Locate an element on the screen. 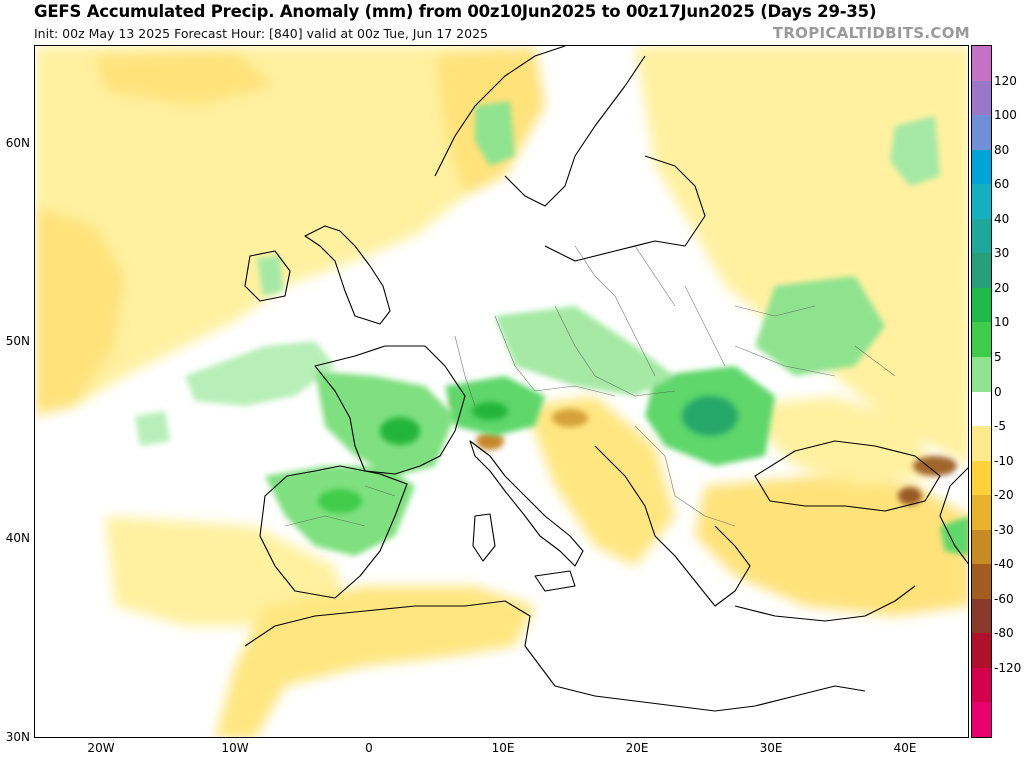 Image resolution: width=1024 pixels, height=757 pixels. wet-field-atlantic is located at coordinates (260, 373).